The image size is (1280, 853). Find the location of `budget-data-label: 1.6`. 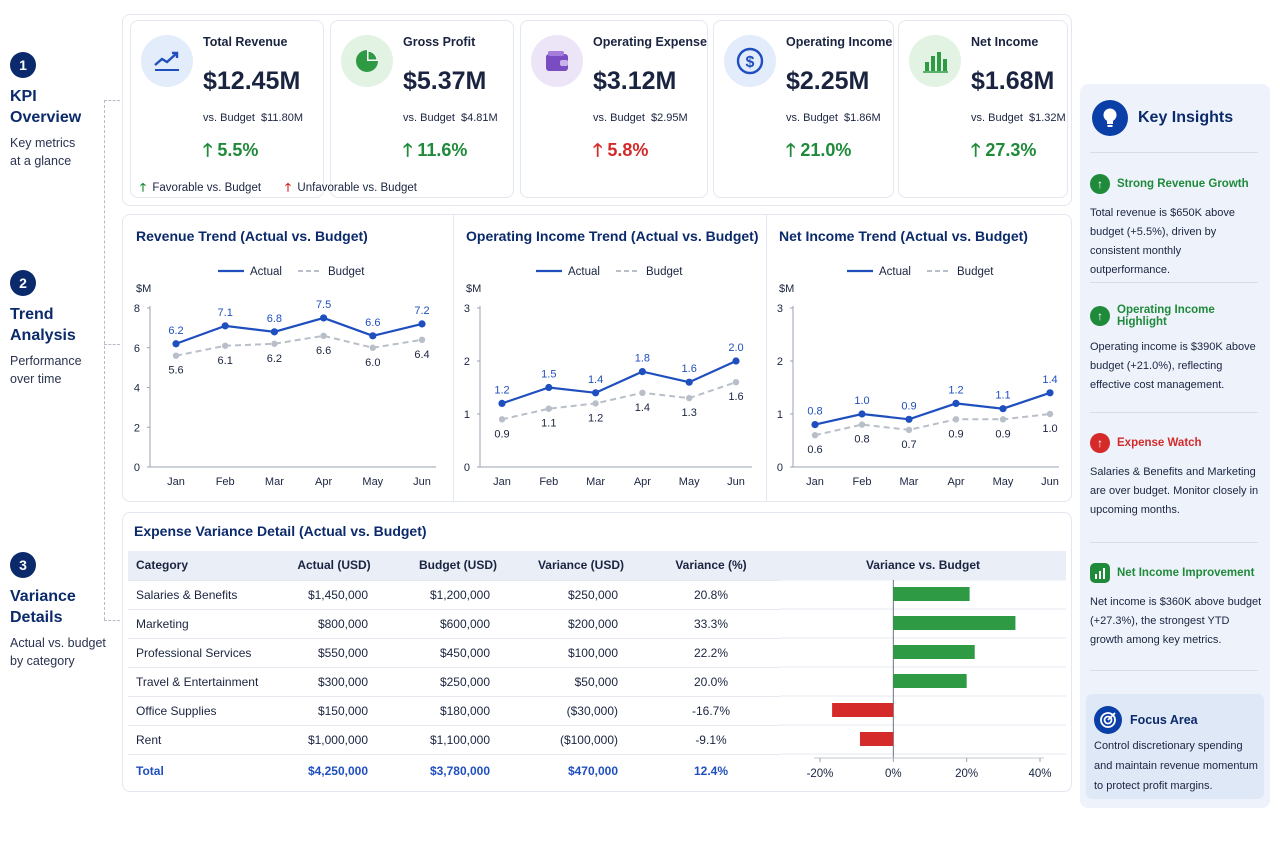

budget-data-label: 1.6 is located at coordinates (735, 397).